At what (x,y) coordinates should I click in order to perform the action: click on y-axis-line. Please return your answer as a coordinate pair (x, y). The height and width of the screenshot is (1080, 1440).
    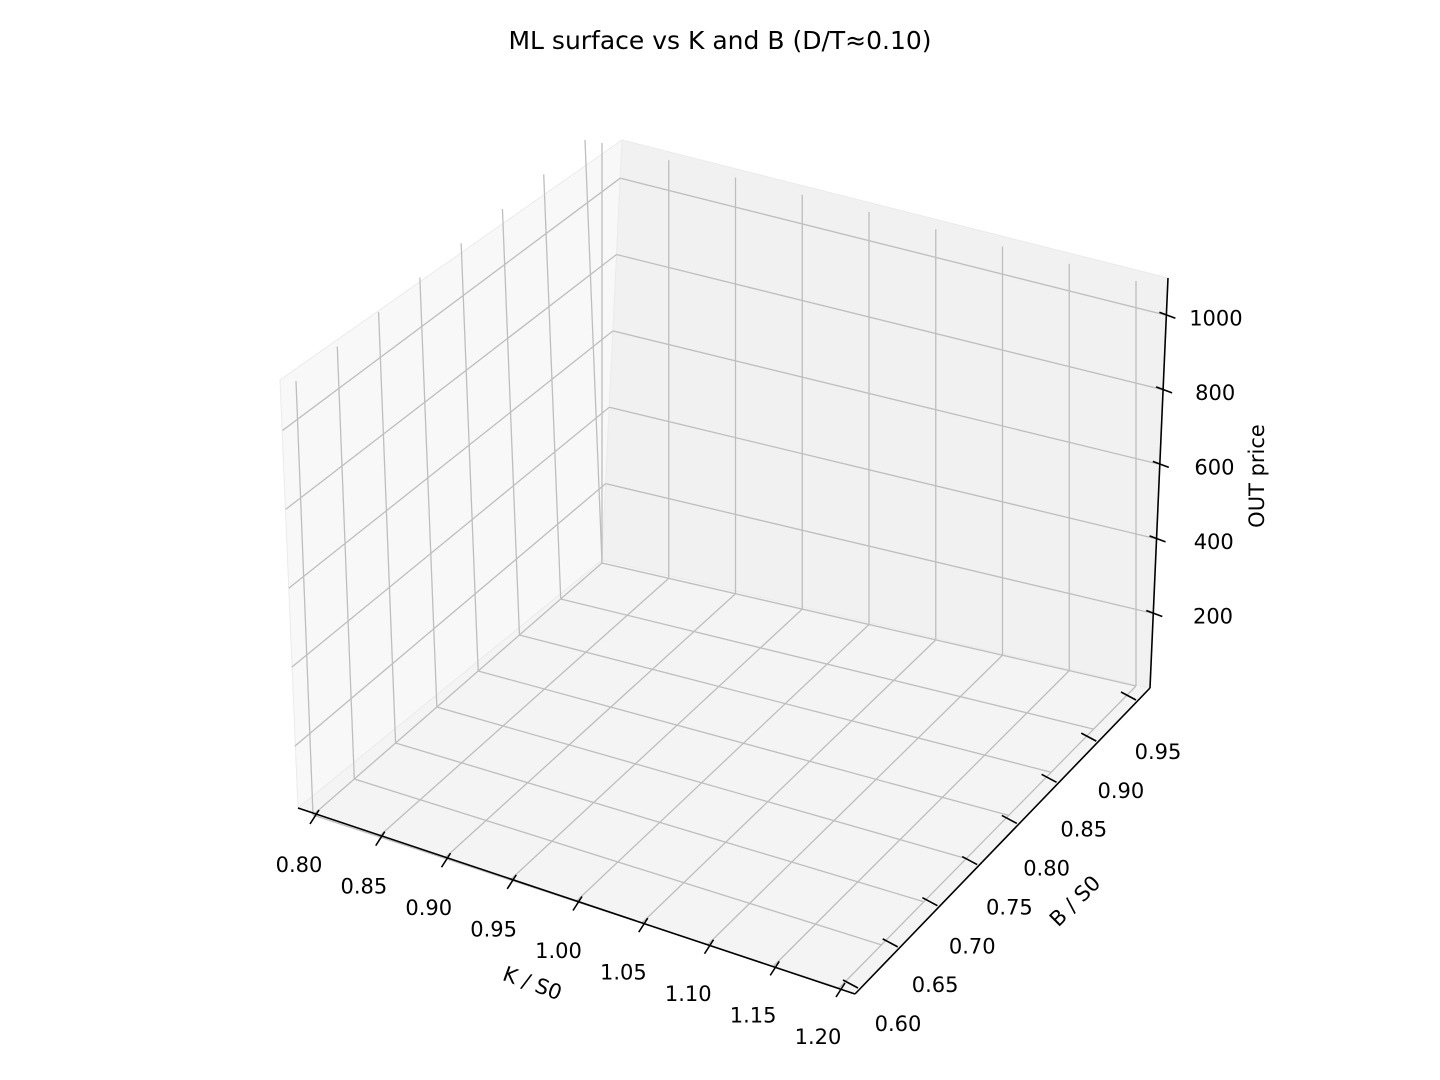
    Looking at the image, I should click on (1002, 841).